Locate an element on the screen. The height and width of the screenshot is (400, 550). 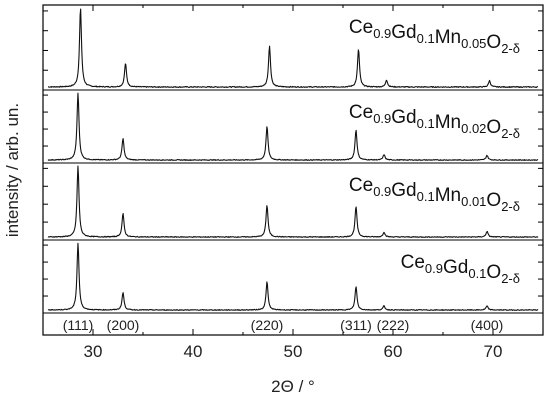
hkl-annotation: (311) is located at coordinates (356, 325).